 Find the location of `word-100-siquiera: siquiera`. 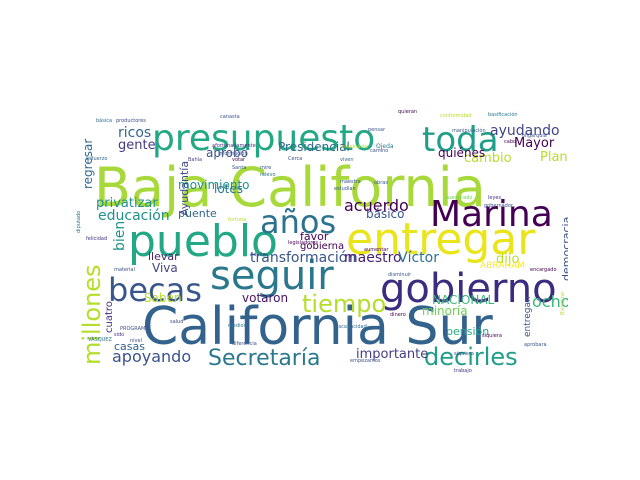

word-100-siquiera: siquiera is located at coordinates (464, 354).